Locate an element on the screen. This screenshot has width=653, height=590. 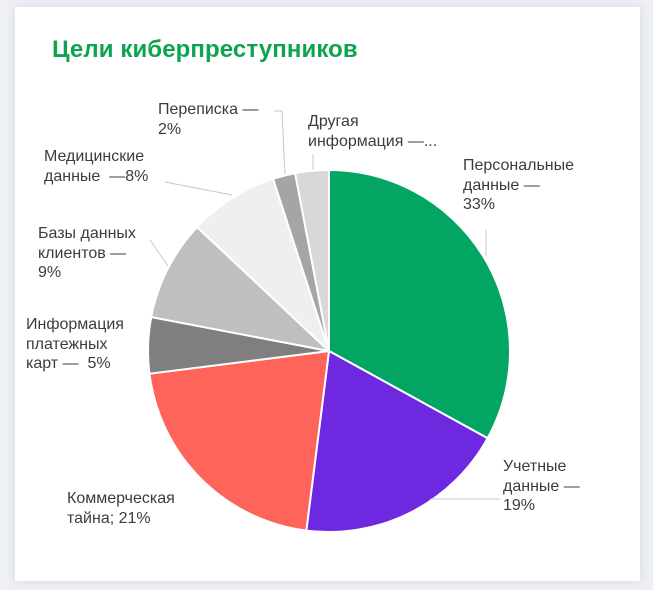
leader-line-medical is located at coordinates (198, 188).